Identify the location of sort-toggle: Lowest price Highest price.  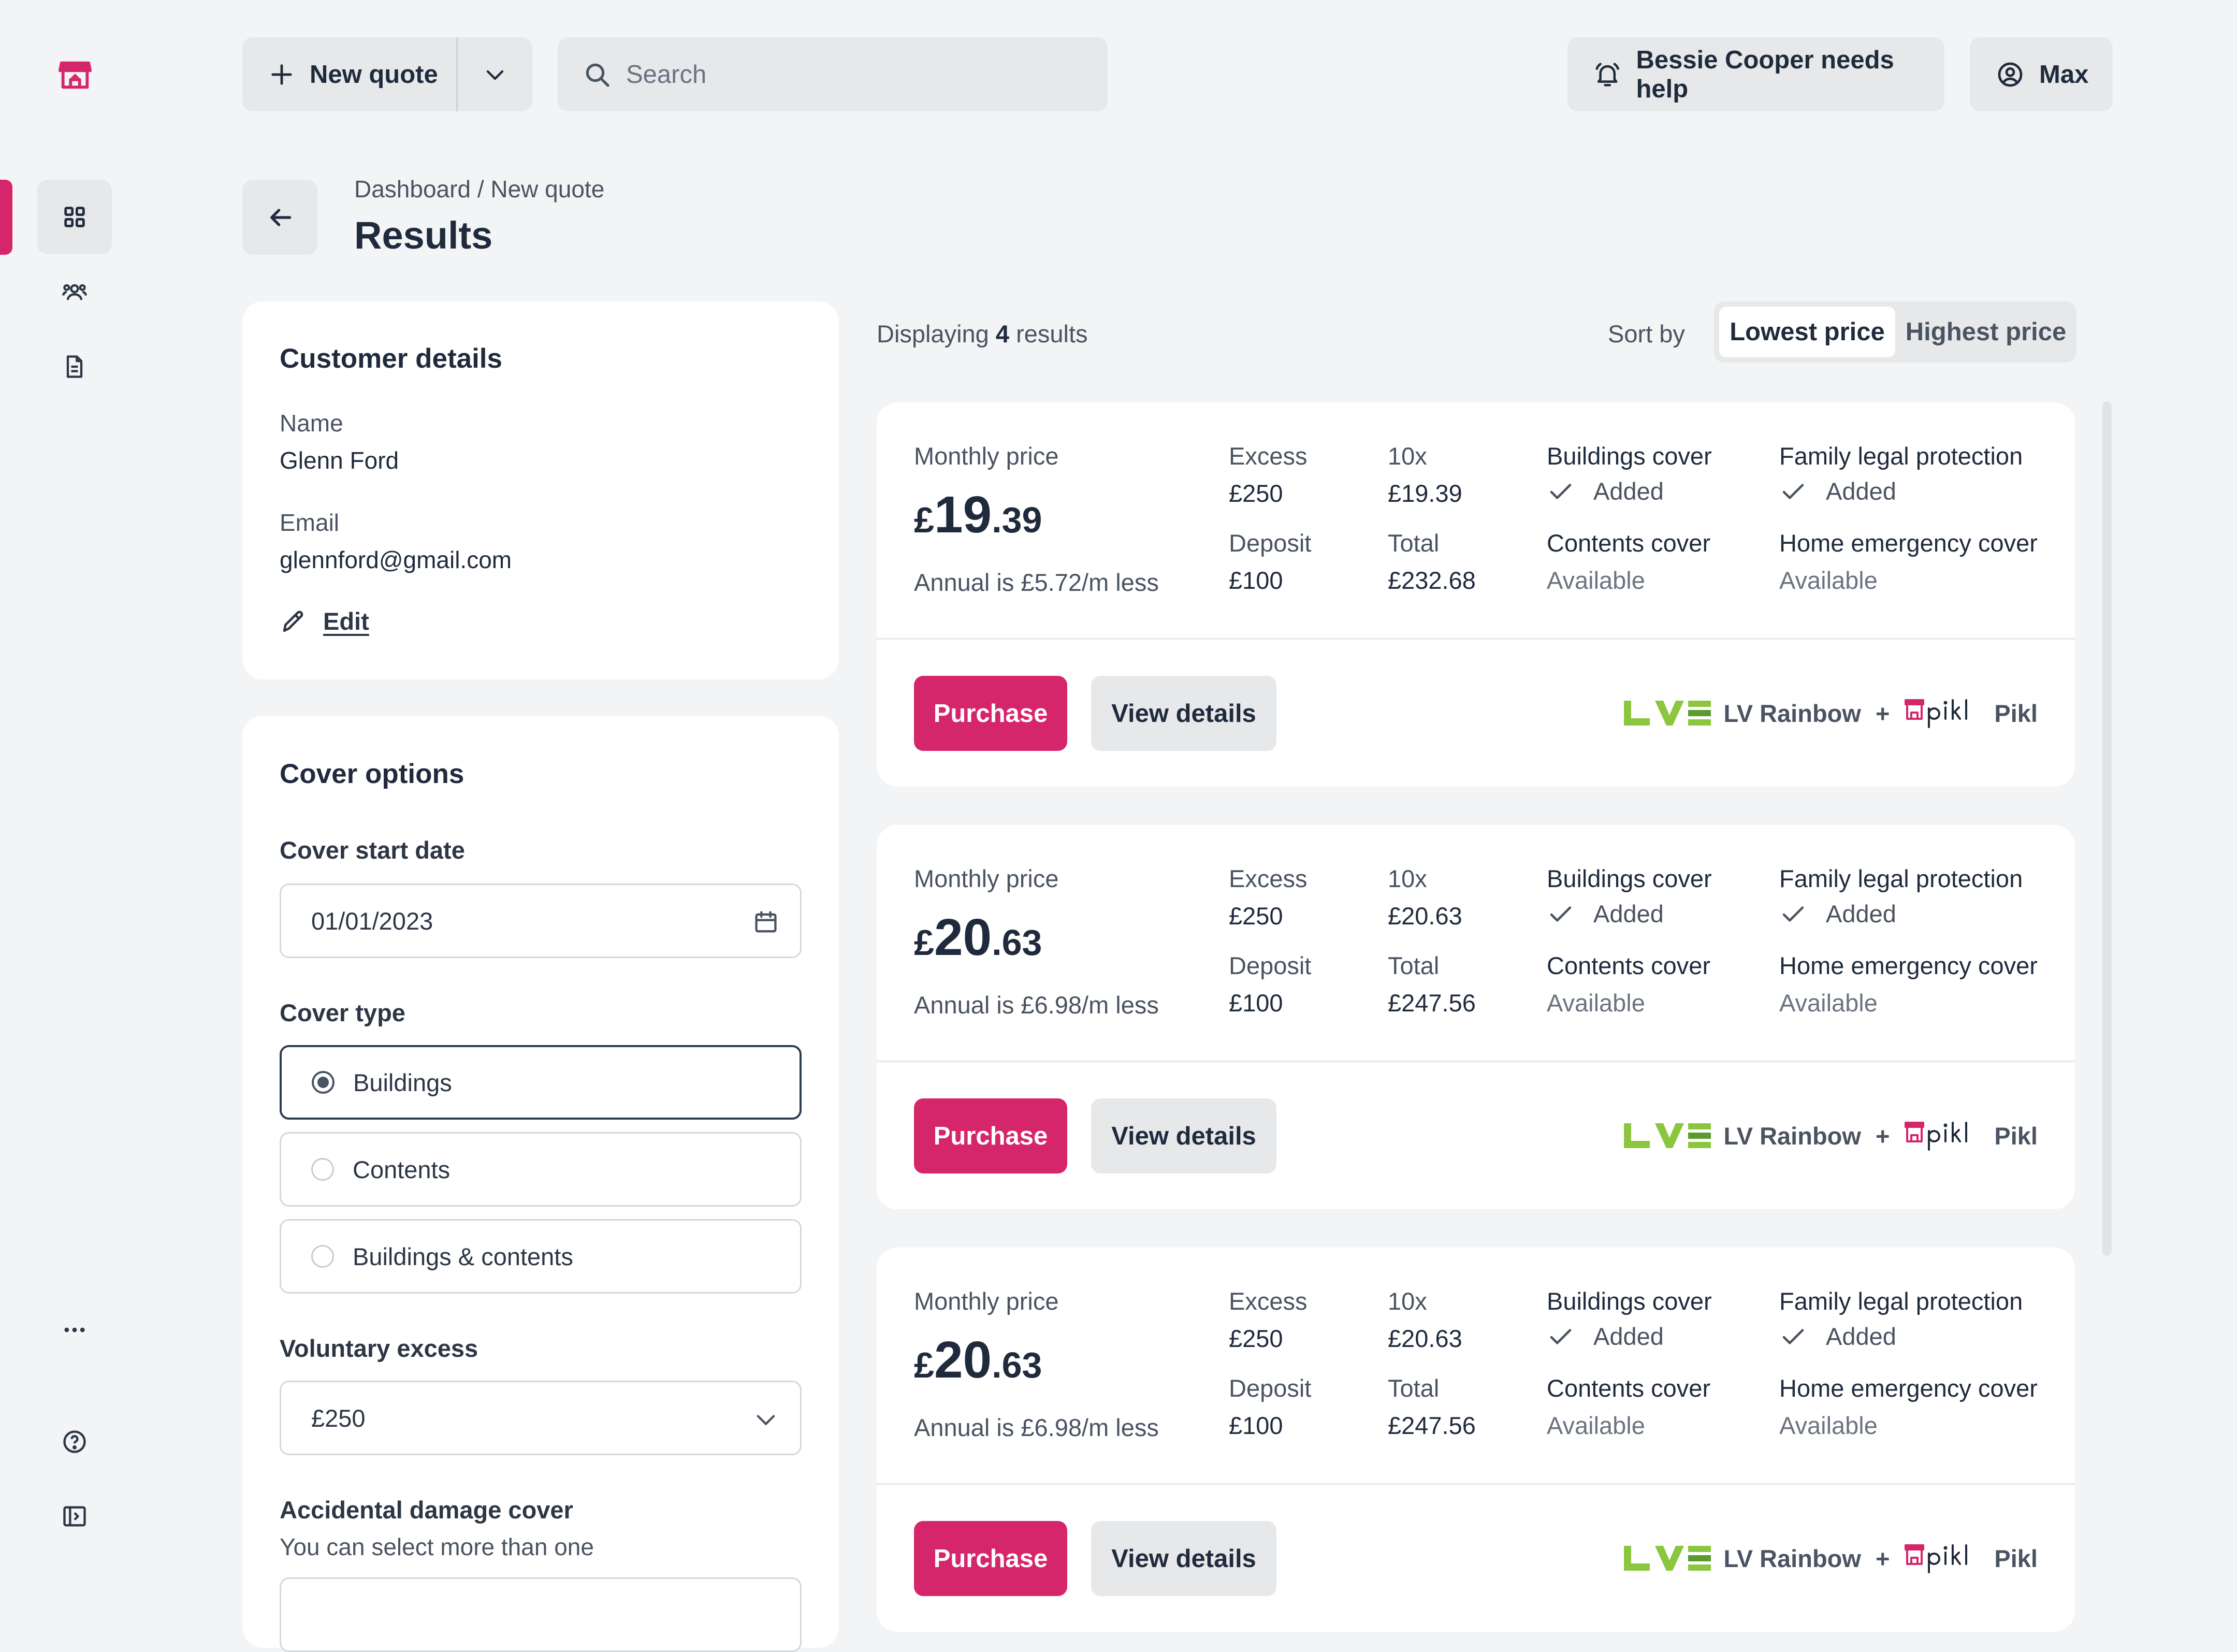
(1895, 332).